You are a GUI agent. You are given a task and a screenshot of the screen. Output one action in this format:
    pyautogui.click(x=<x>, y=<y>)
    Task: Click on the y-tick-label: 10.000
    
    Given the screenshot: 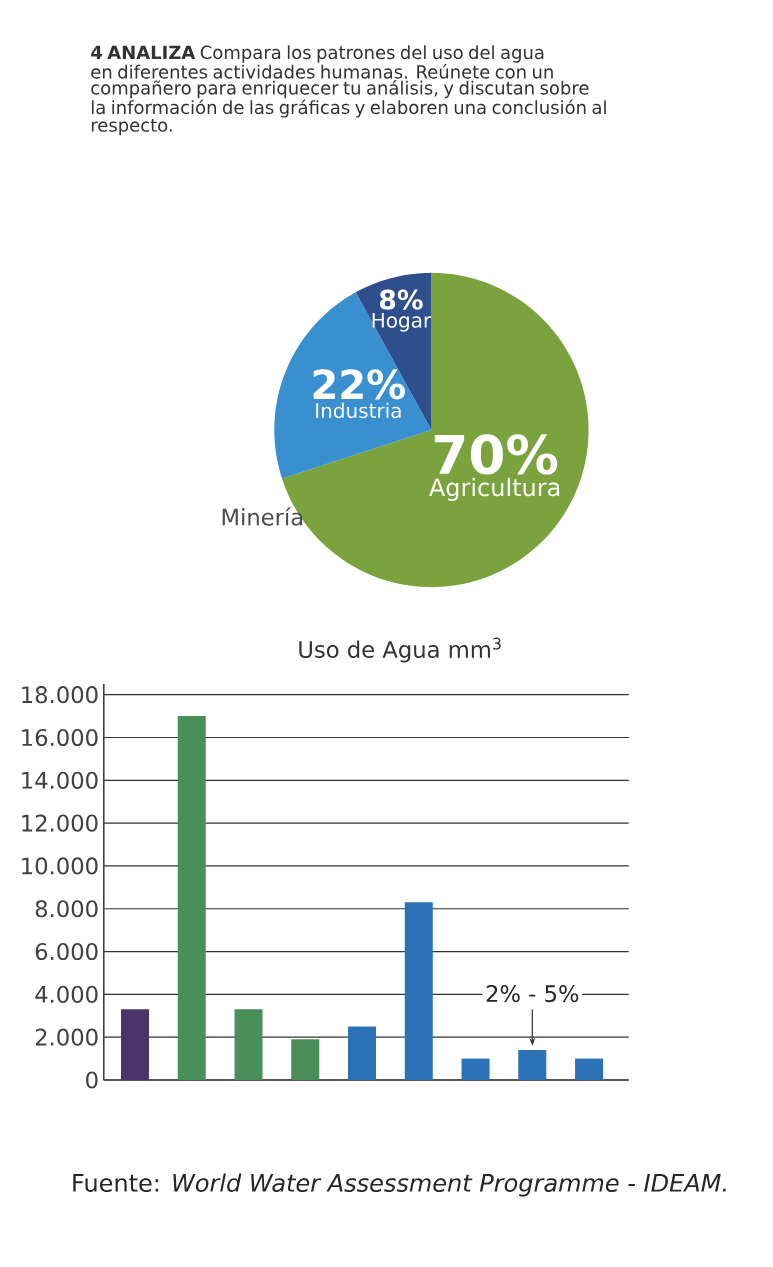 What is the action you would take?
    pyautogui.click(x=60, y=866)
    